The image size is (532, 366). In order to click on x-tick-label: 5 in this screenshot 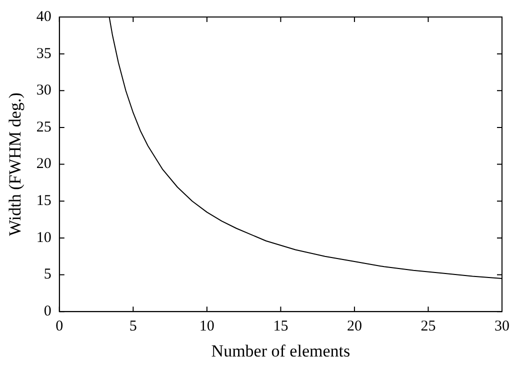, I will do `click(133, 326)`.